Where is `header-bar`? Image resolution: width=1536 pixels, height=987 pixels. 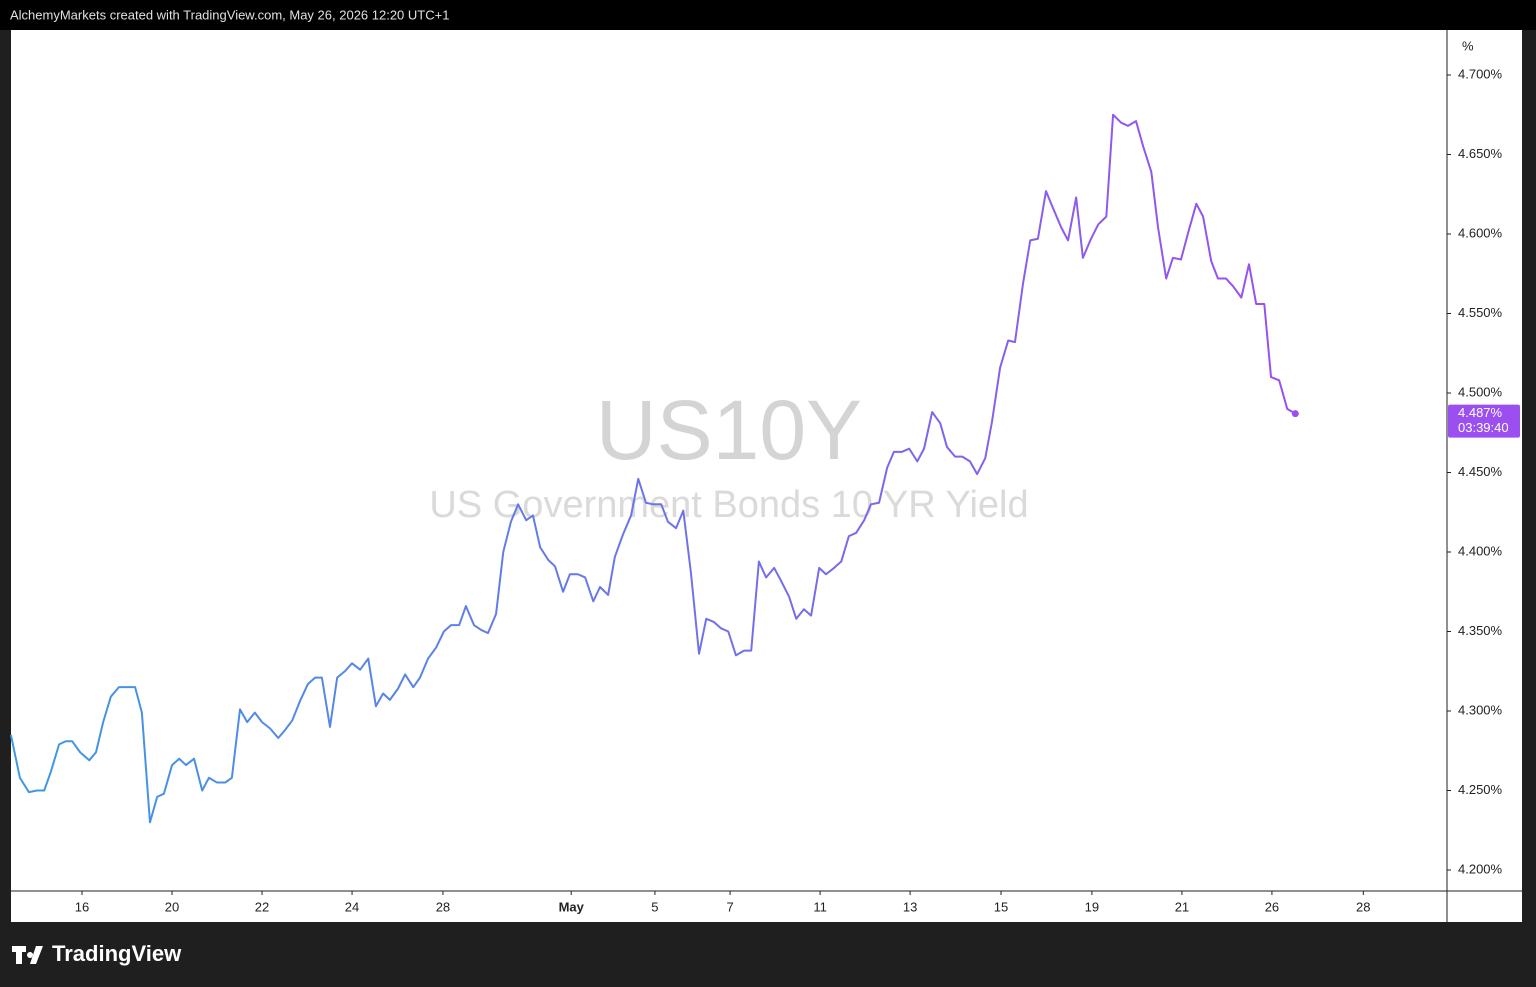 header-bar is located at coordinates (768, 15).